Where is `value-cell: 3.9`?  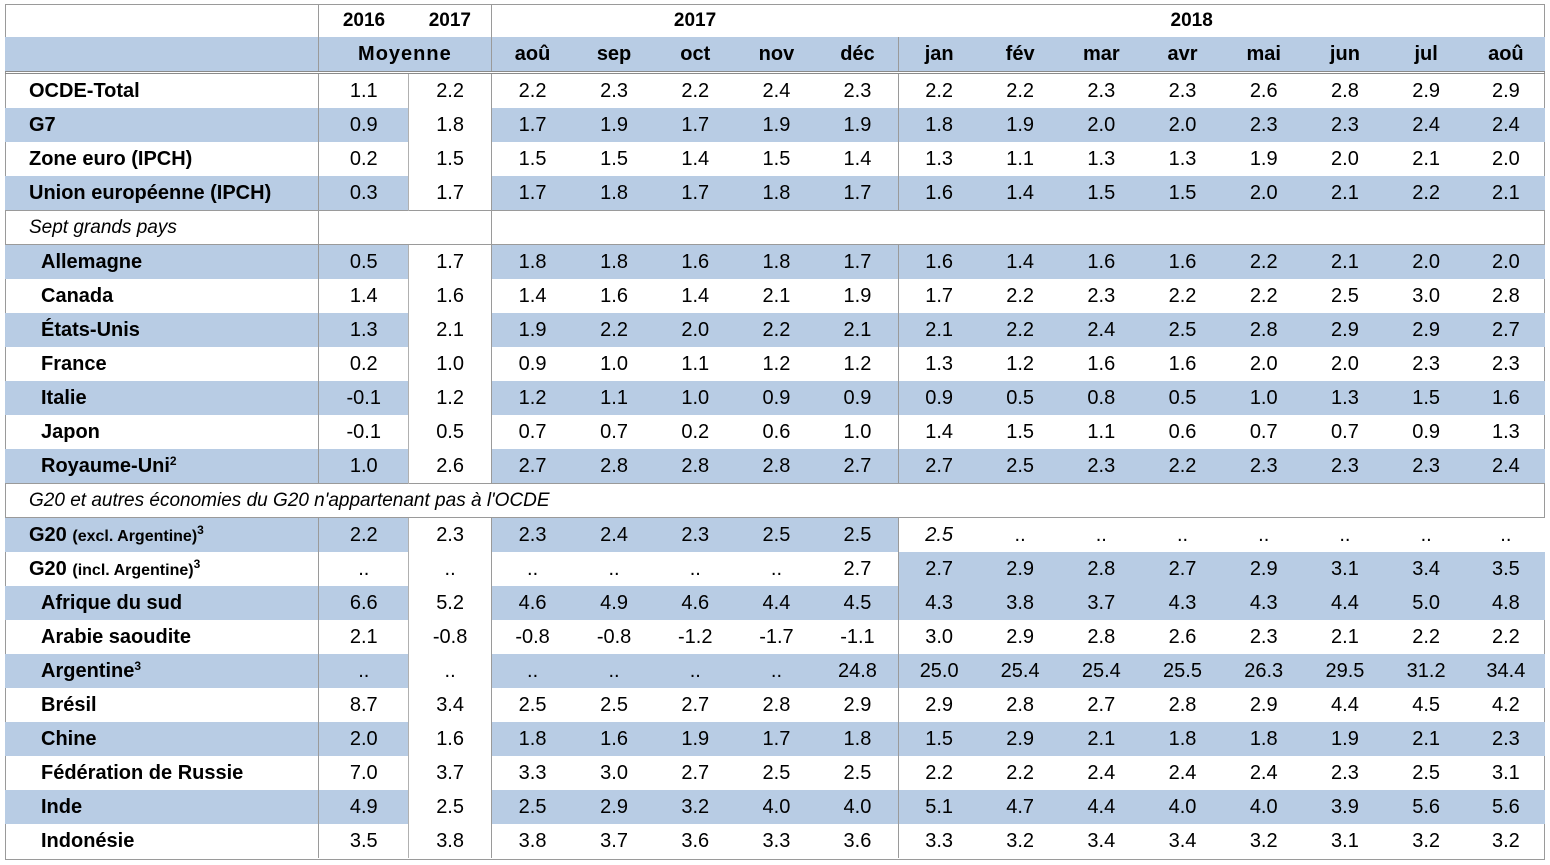
value-cell: 3.9 is located at coordinates (1345, 807).